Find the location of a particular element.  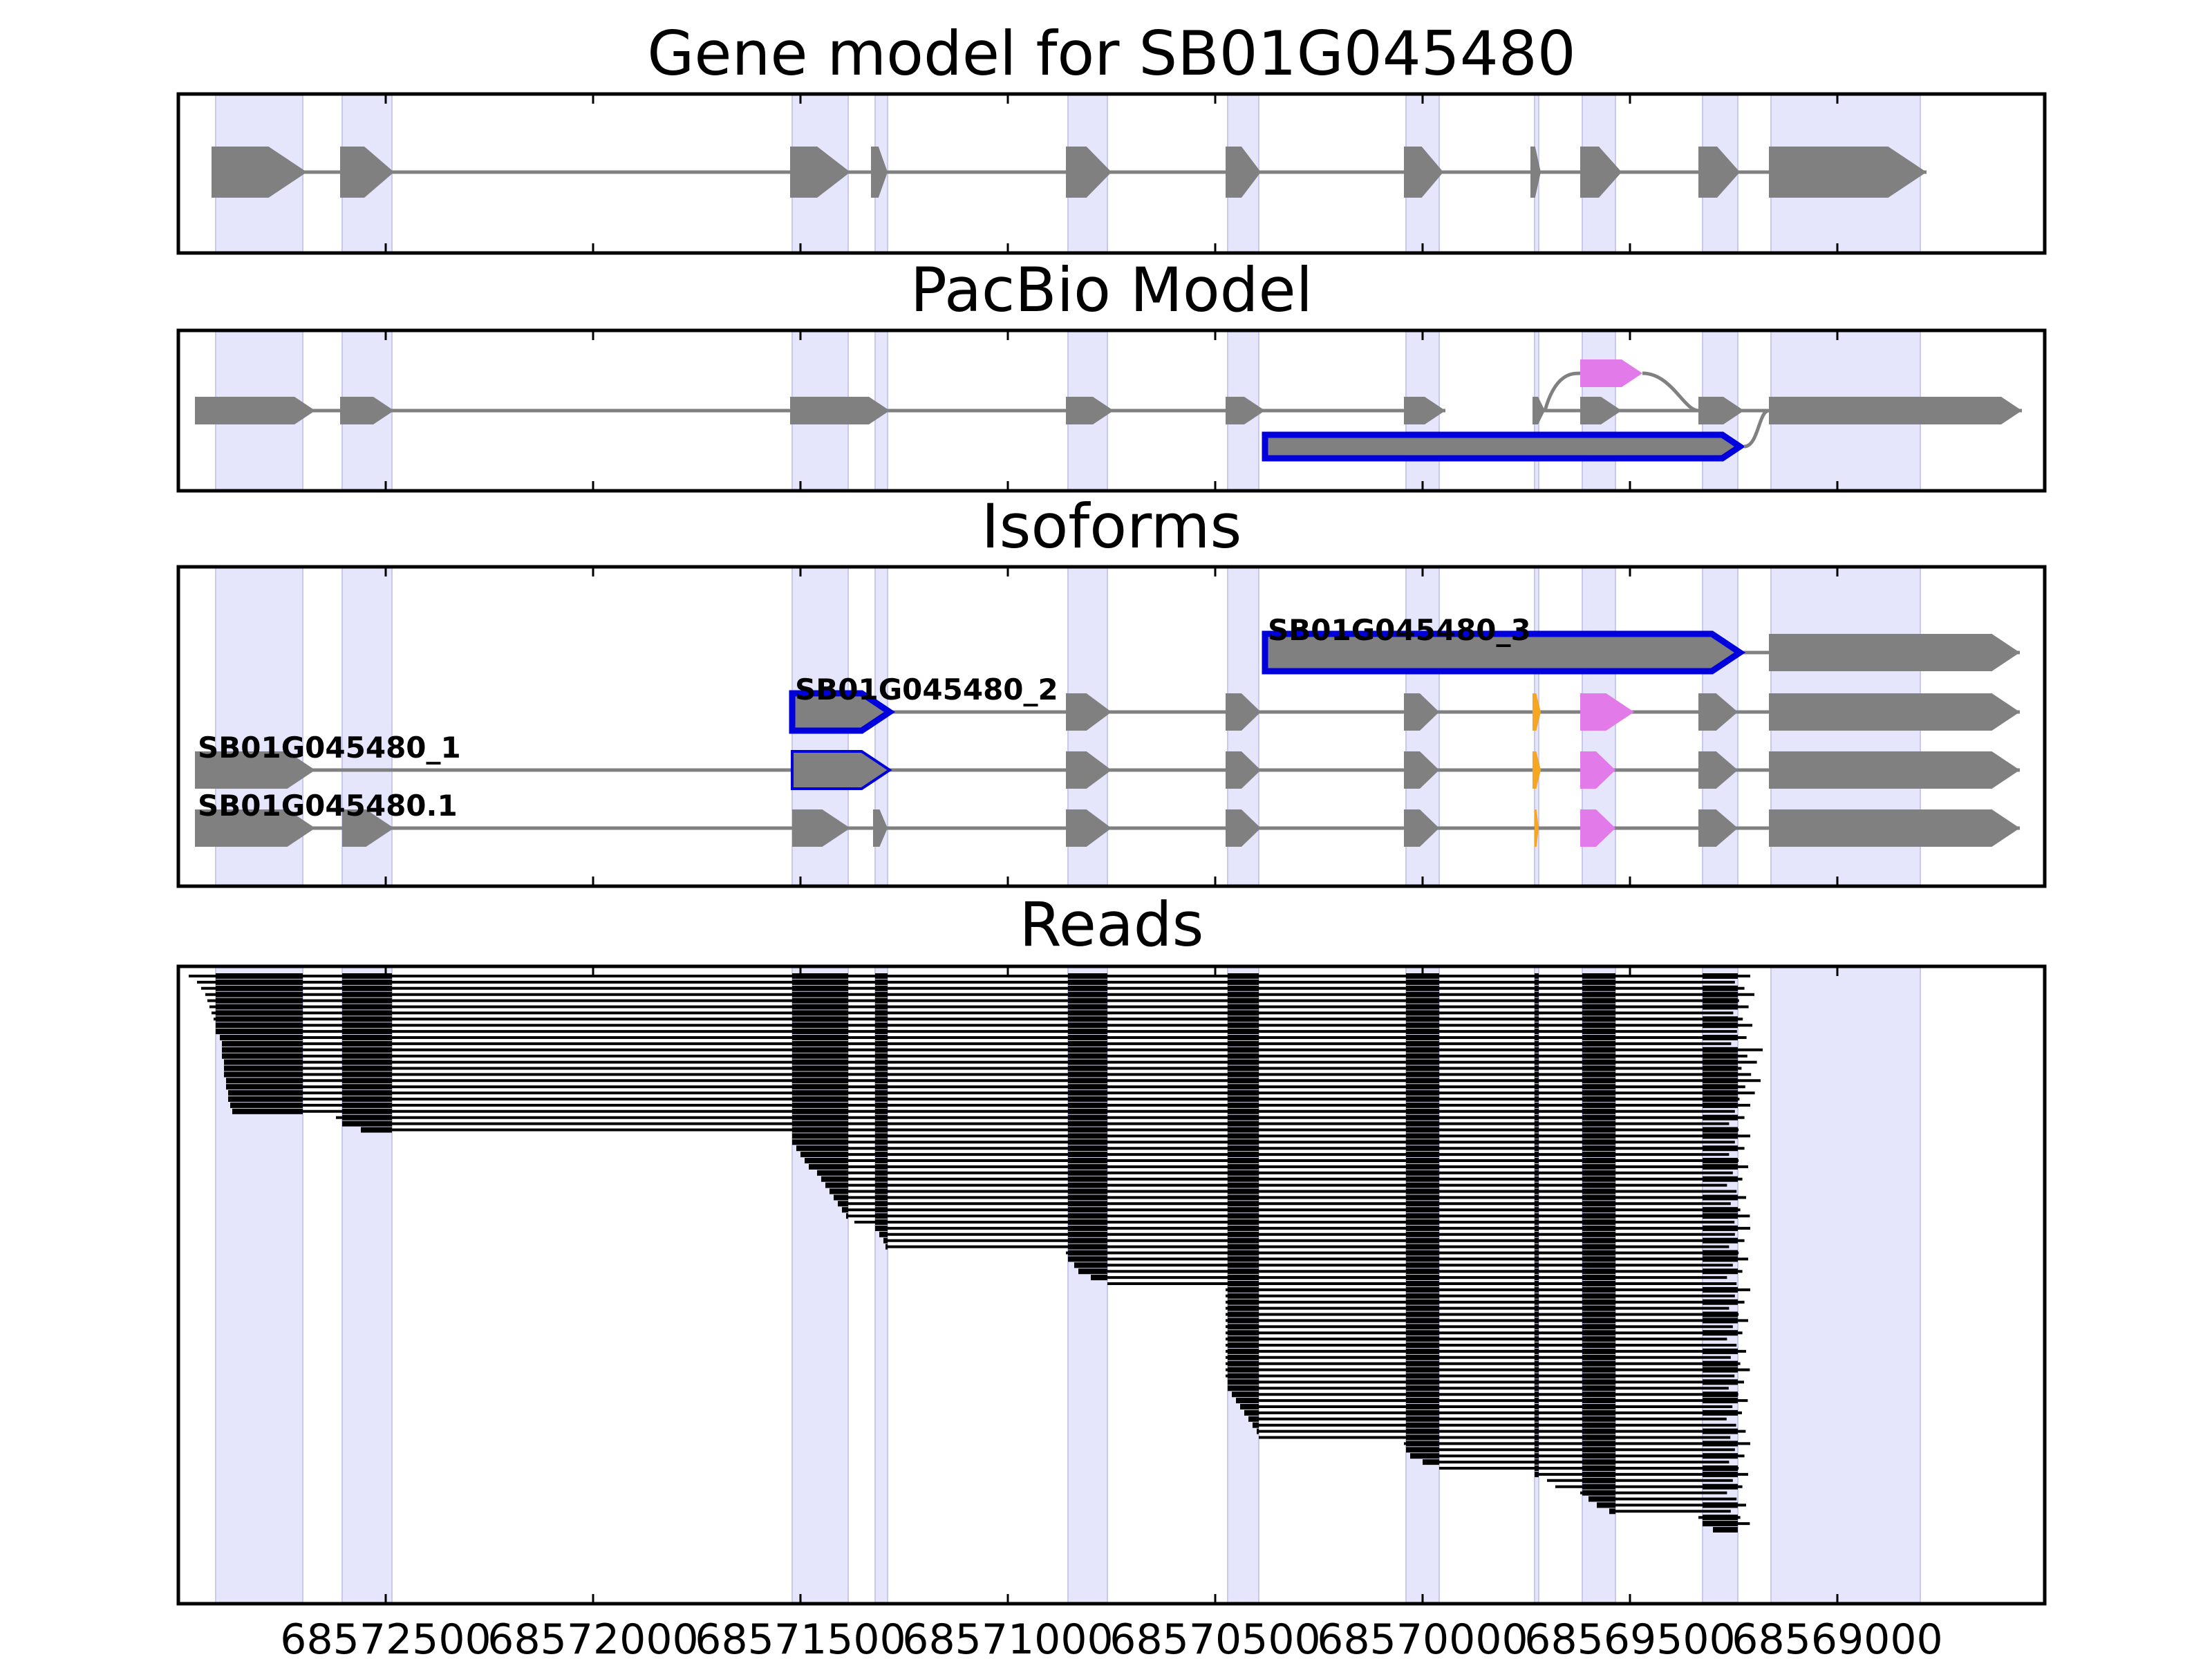

x-tick-label: 68570500 is located at coordinates (1214, 1637).